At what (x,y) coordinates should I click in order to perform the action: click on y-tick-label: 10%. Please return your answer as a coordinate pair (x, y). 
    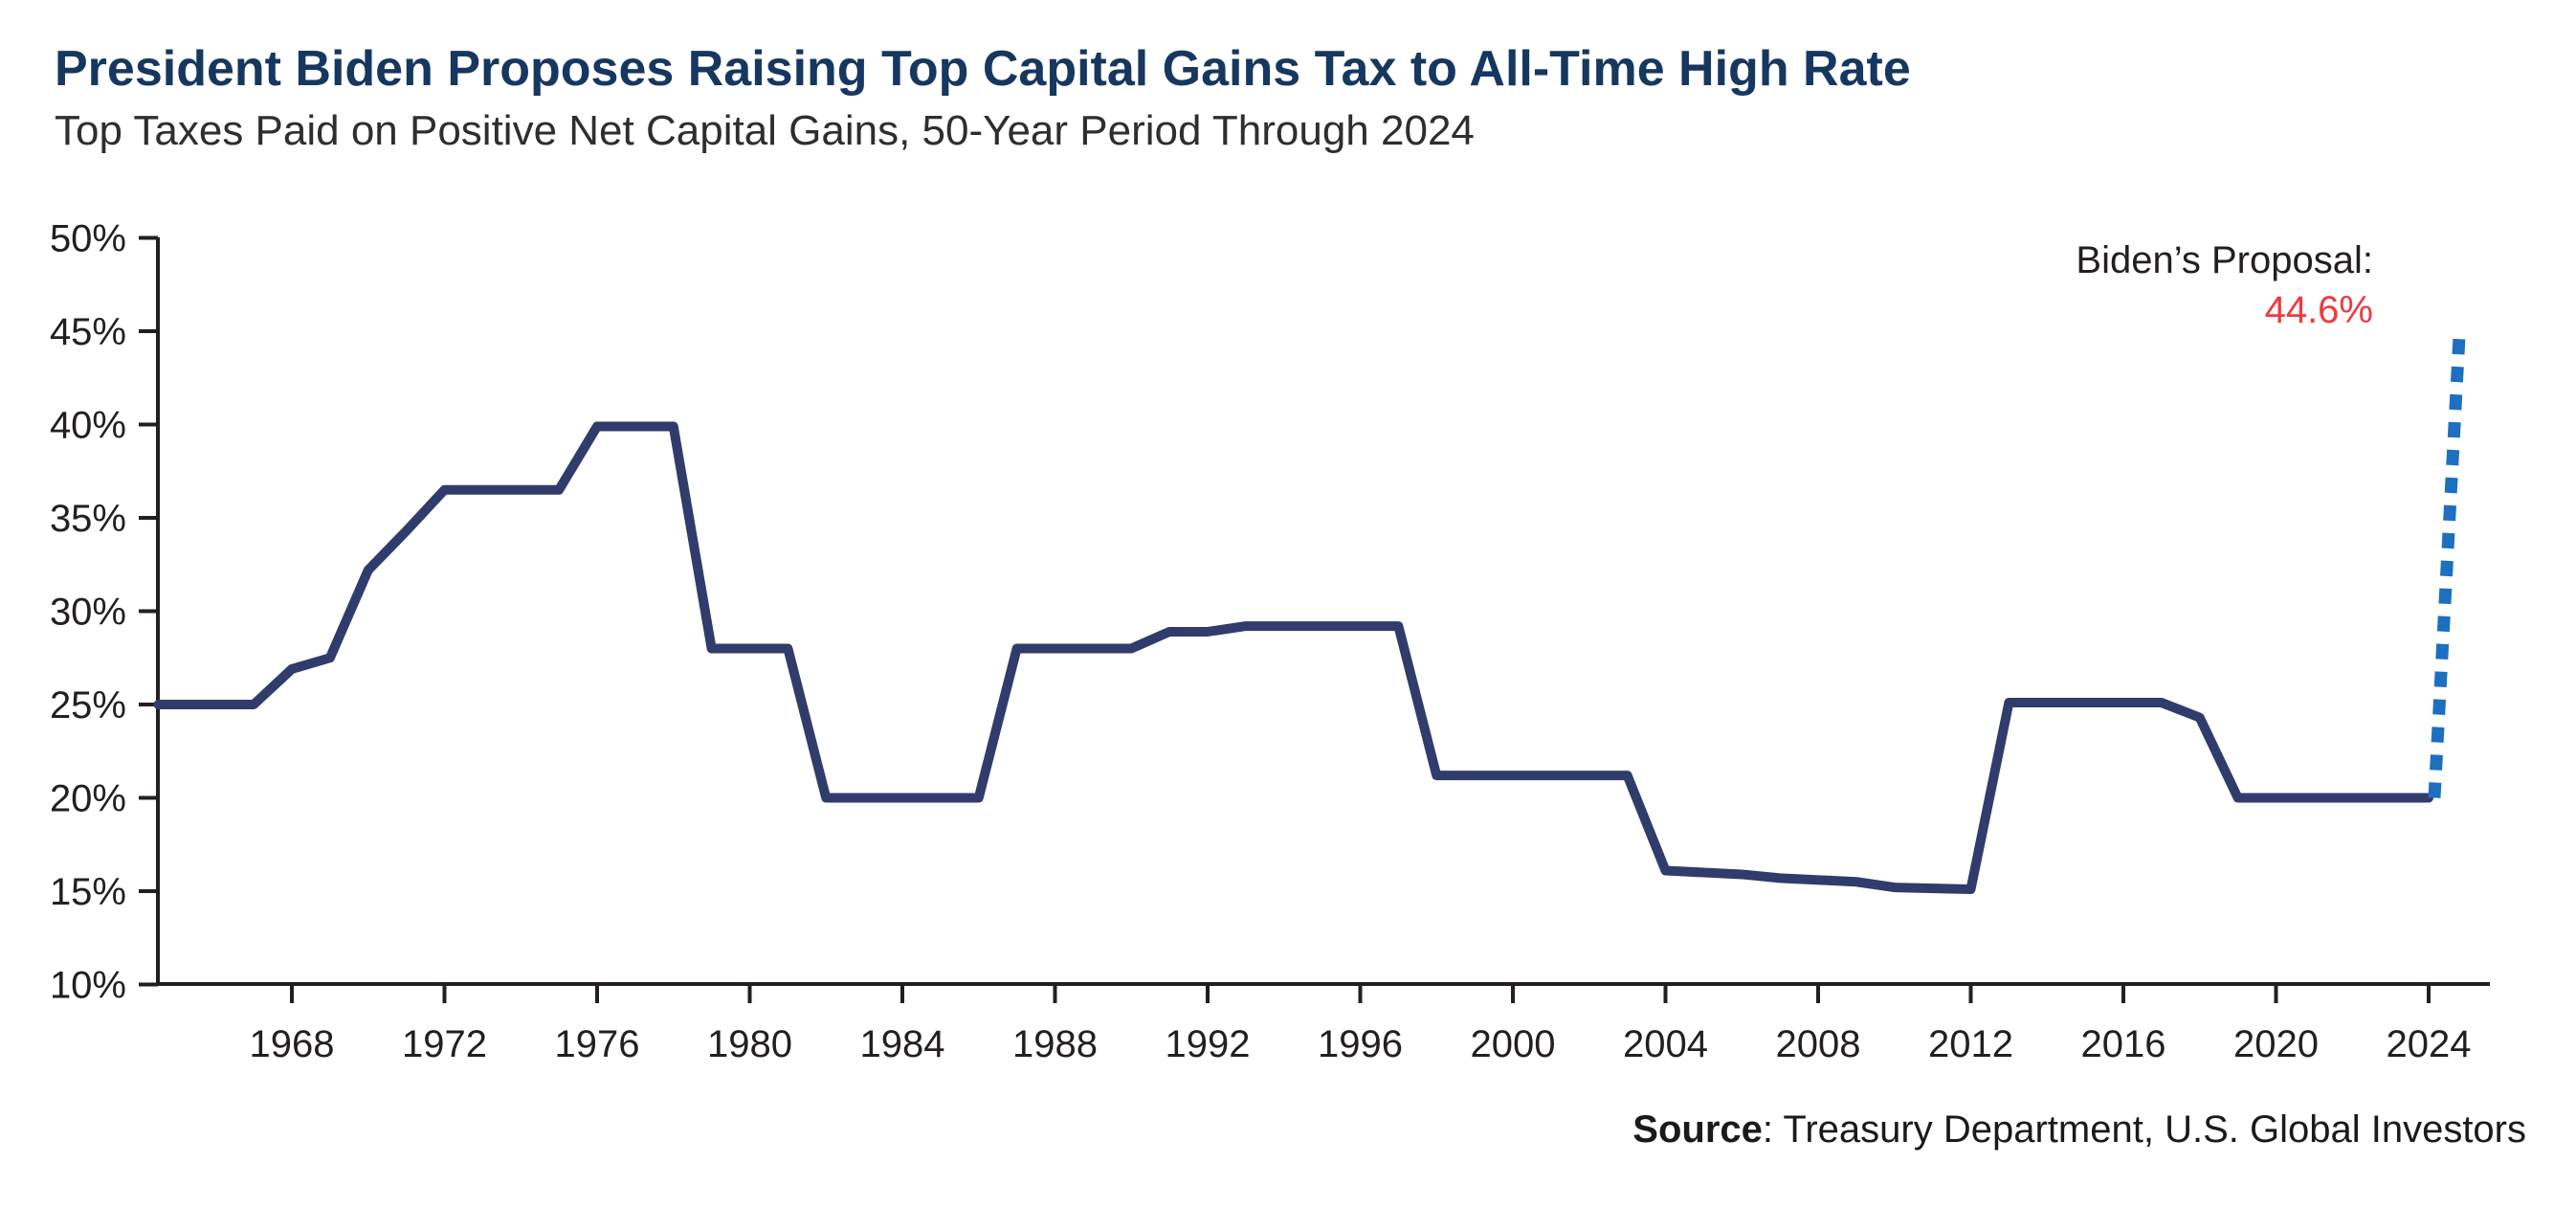
    Looking at the image, I should click on (88, 986).